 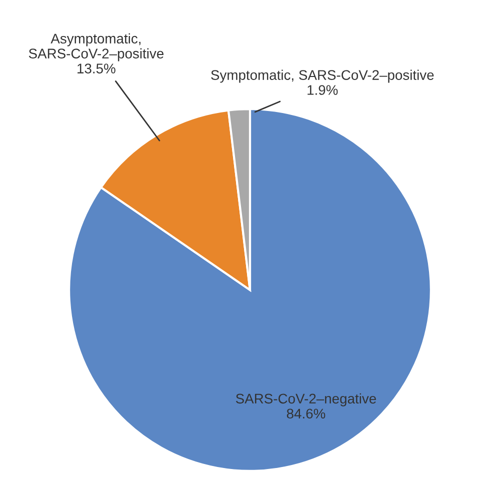 I want to click on slice-label: Asymptomatic, SARS-CoV-2–positive, so click(x=96, y=47).